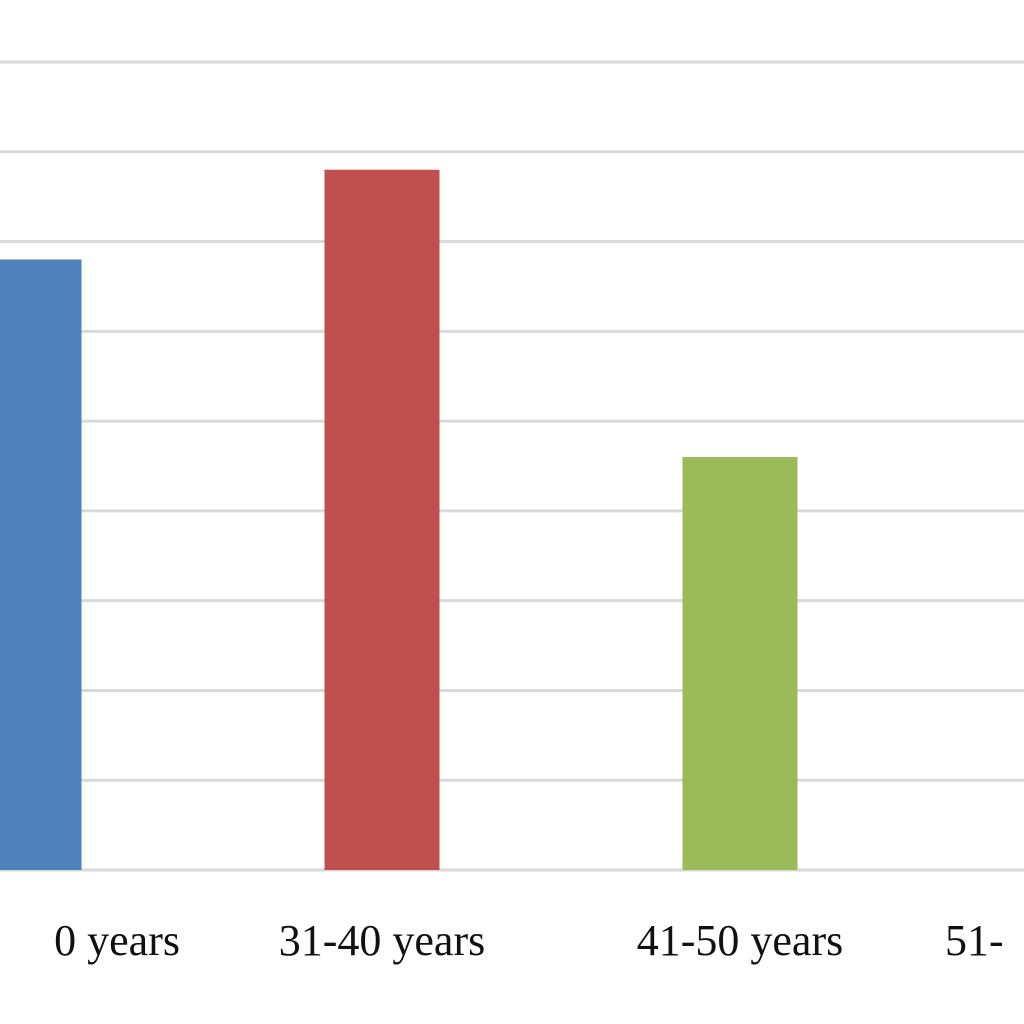  I want to click on x-tick-label: 51-, so click(974, 940).